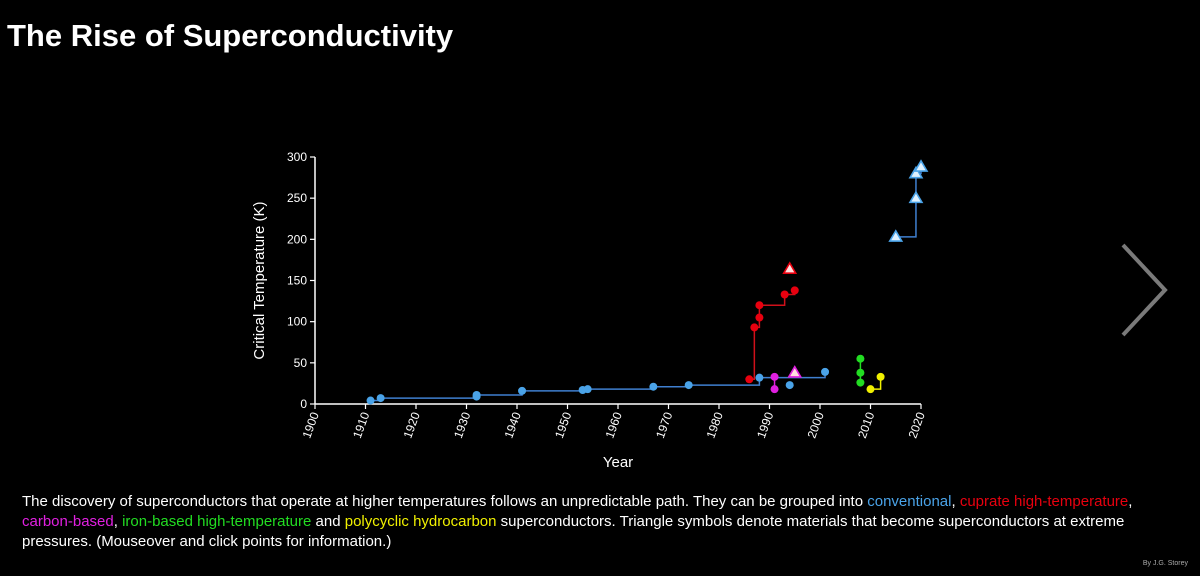 This screenshot has width=1200, height=576. What do you see at coordinates (1145, 290) in the screenshot?
I see `chevron-right-icon` at bounding box center [1145, 290].